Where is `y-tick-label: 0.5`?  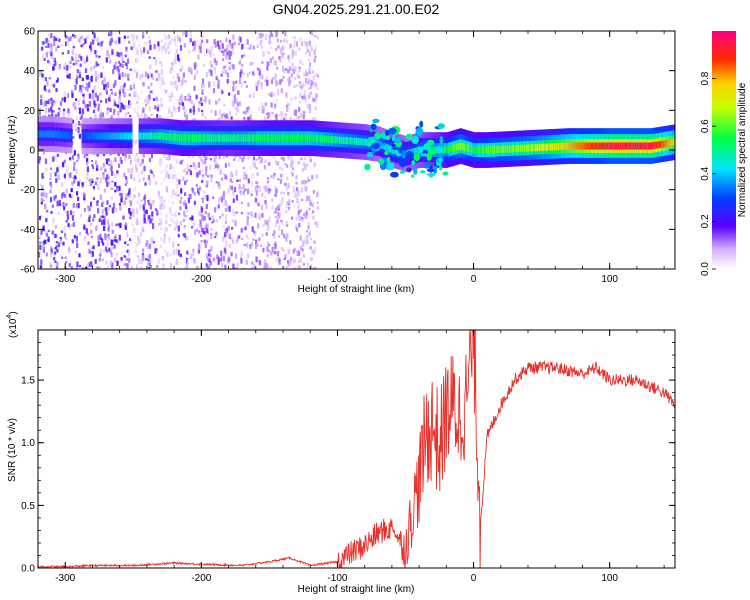
y-tick-label: 0.5 is located at coordinates (28, 506).